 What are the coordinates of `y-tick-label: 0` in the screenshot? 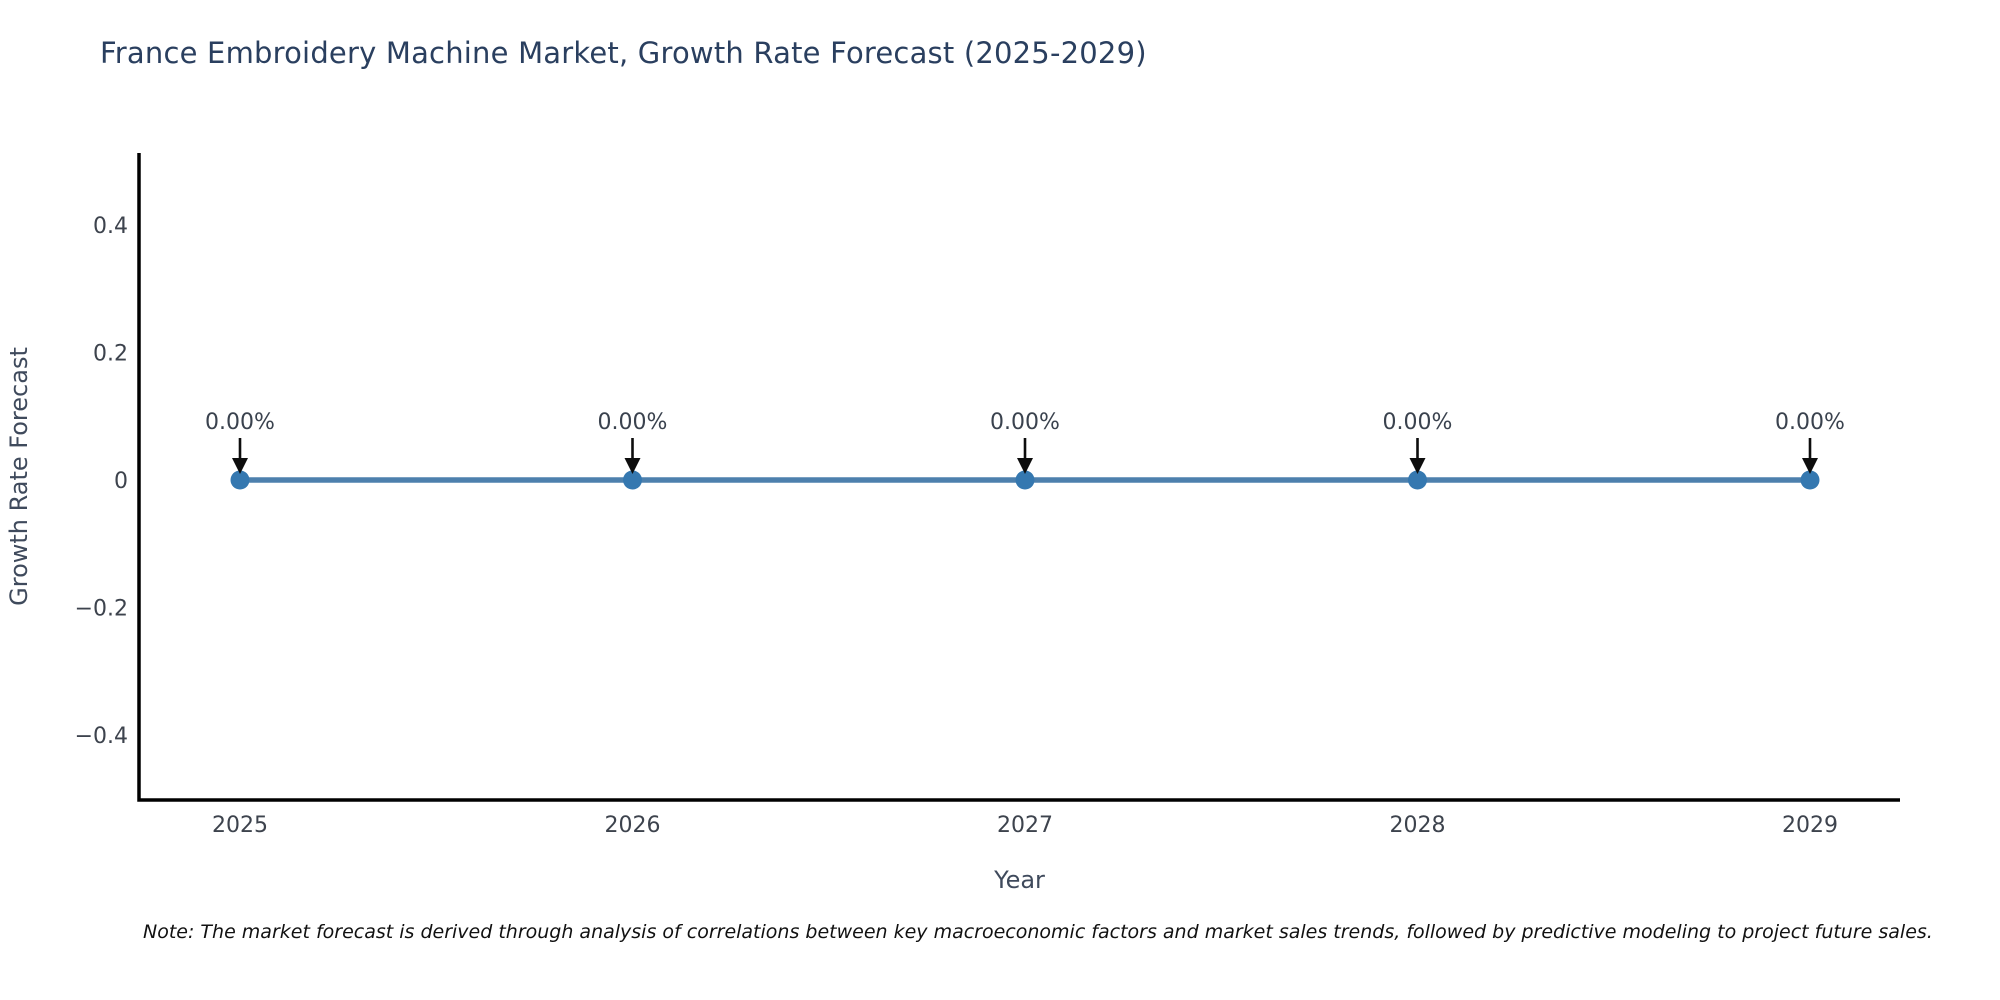 It's located at (121, 481).